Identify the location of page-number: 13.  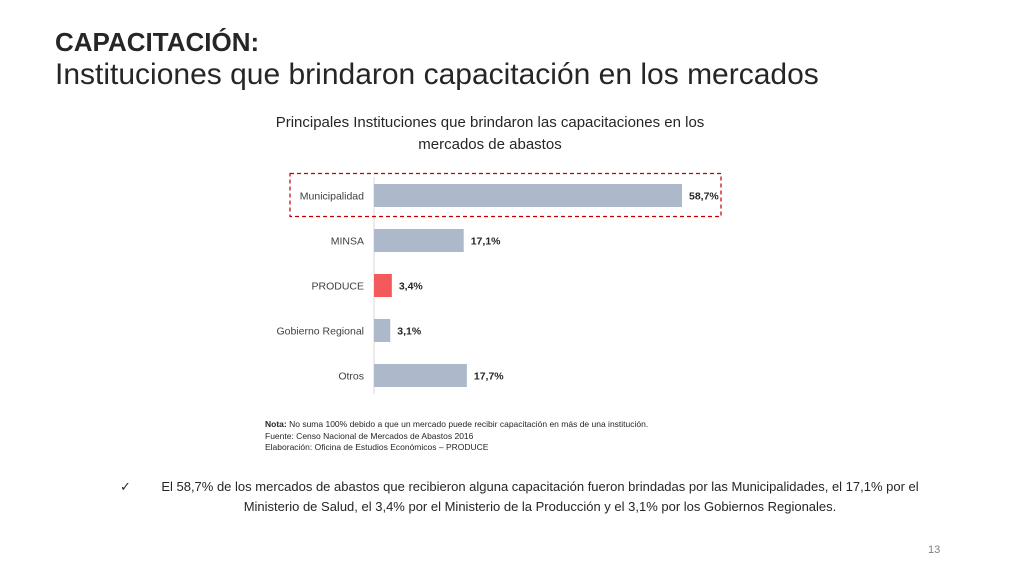
(934, 550).